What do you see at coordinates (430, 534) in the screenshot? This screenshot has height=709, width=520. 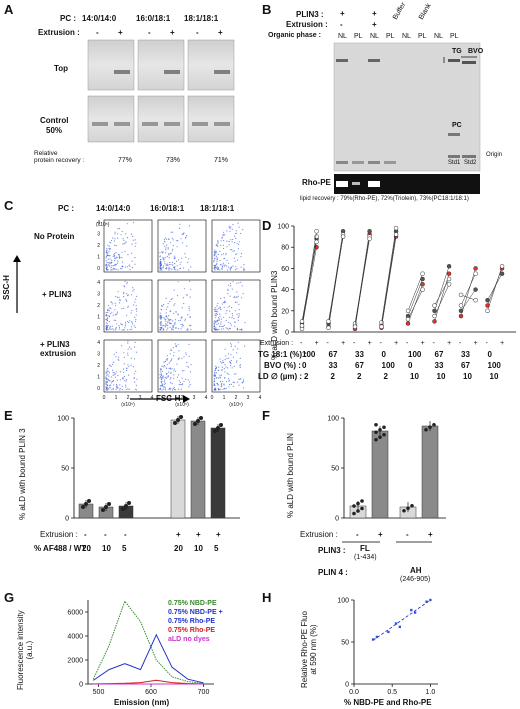 I see `f-extrusion-value: +` at bounding box center [430, 534].